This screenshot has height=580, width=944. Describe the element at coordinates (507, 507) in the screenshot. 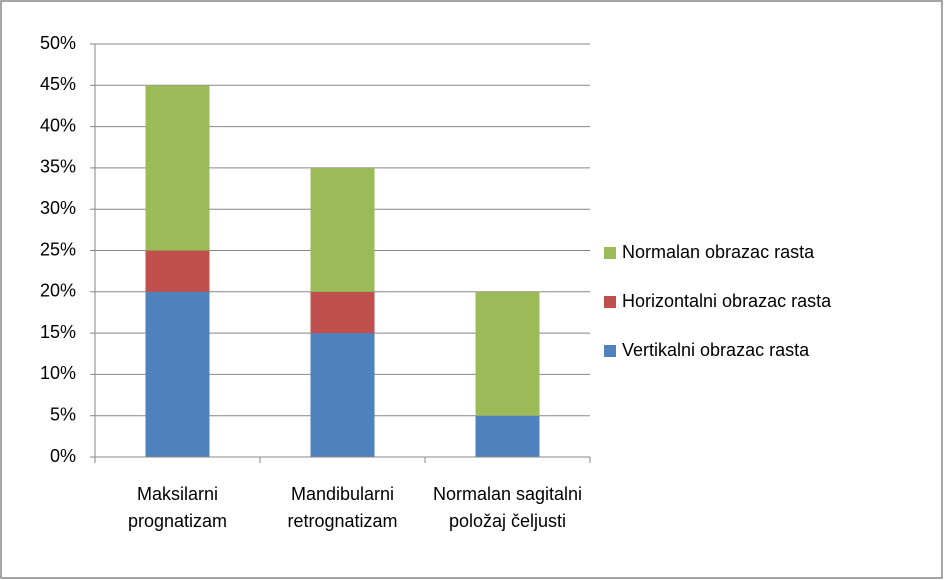

I see `x-tick-label: Normalan sagitalni položaj čeljusti` at that location.